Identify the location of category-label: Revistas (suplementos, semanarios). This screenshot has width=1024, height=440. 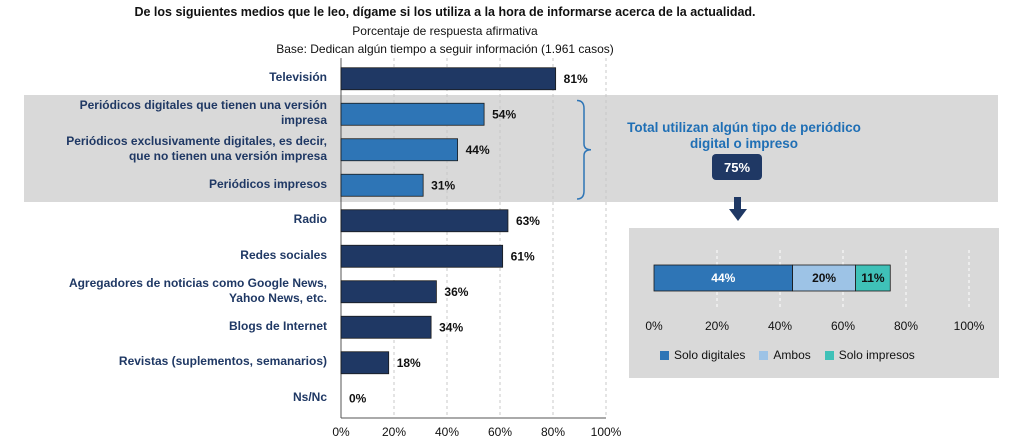
(177, 361).